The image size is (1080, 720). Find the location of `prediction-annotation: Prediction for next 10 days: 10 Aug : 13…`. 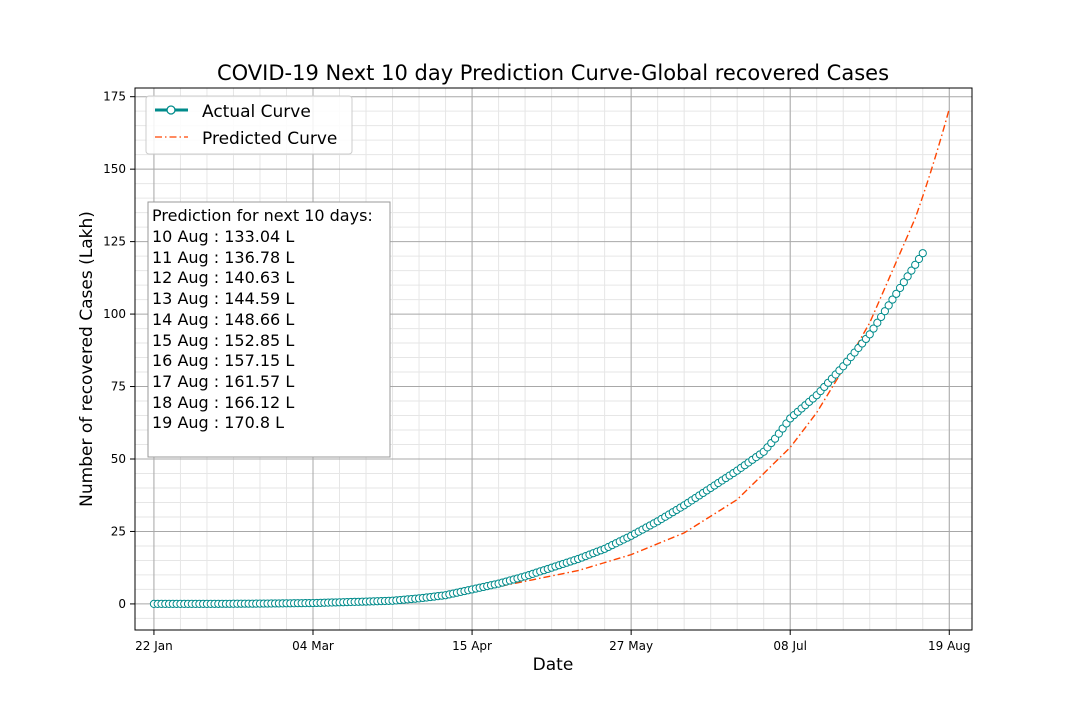

prediction-annotation: Prediction for next 10 days: 10 Aug : 13… is located at coordinates (269, 329).